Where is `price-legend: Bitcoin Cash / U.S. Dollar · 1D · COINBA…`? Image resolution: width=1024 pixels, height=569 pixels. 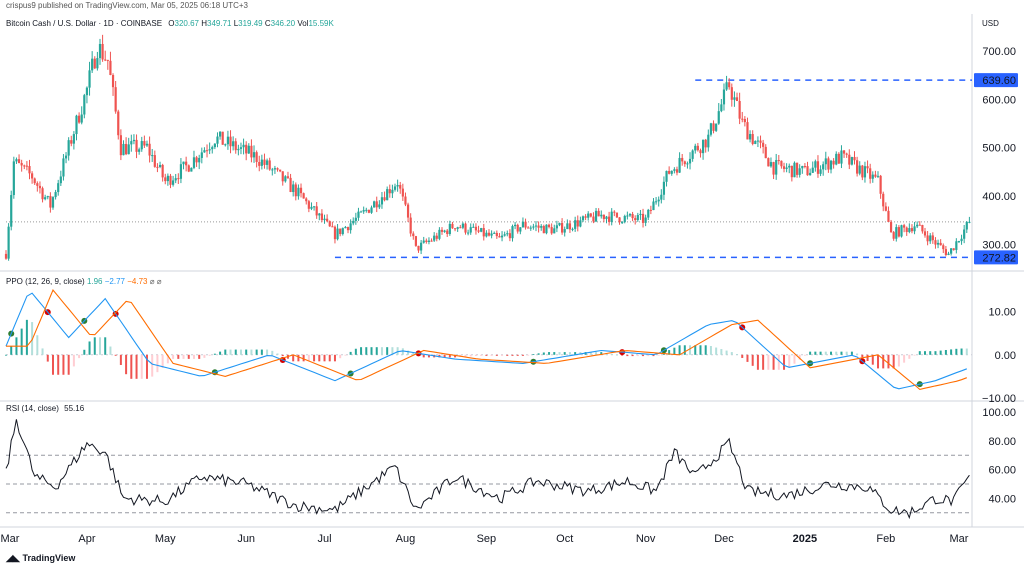
price-legend: Bitcoin Cash / U.S. Dollar · 1D · COINBA… is located at coordinates (170, 23).